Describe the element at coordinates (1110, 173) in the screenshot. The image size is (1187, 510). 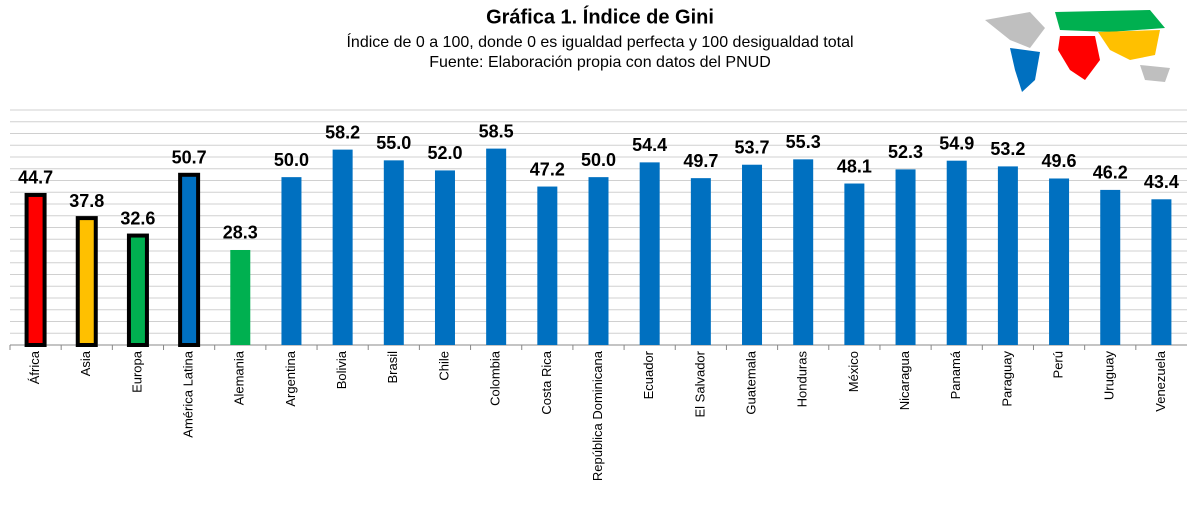
I see `value-label: 46.2` at that location.